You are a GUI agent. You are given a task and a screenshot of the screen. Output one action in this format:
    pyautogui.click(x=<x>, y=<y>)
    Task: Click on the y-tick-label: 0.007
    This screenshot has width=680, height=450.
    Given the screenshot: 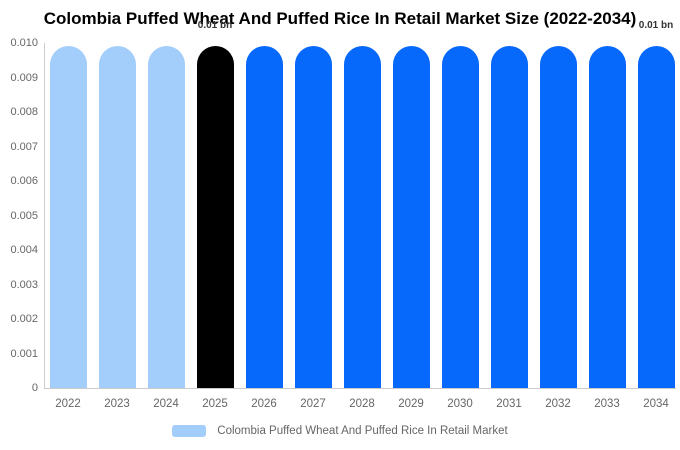 What is the action you would take?
    pyautogui.click(x=24, y=146)
    